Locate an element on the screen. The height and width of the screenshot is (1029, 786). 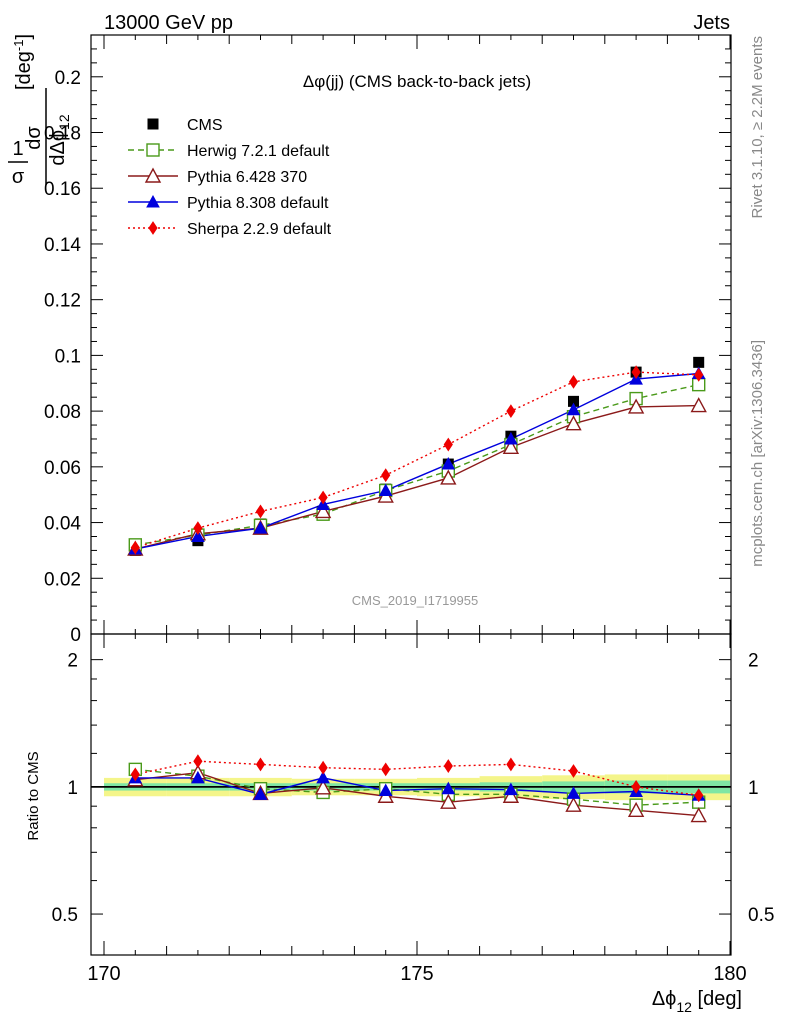
legend-label: Pythia 8.308 default is located at coordinates (258, 203).